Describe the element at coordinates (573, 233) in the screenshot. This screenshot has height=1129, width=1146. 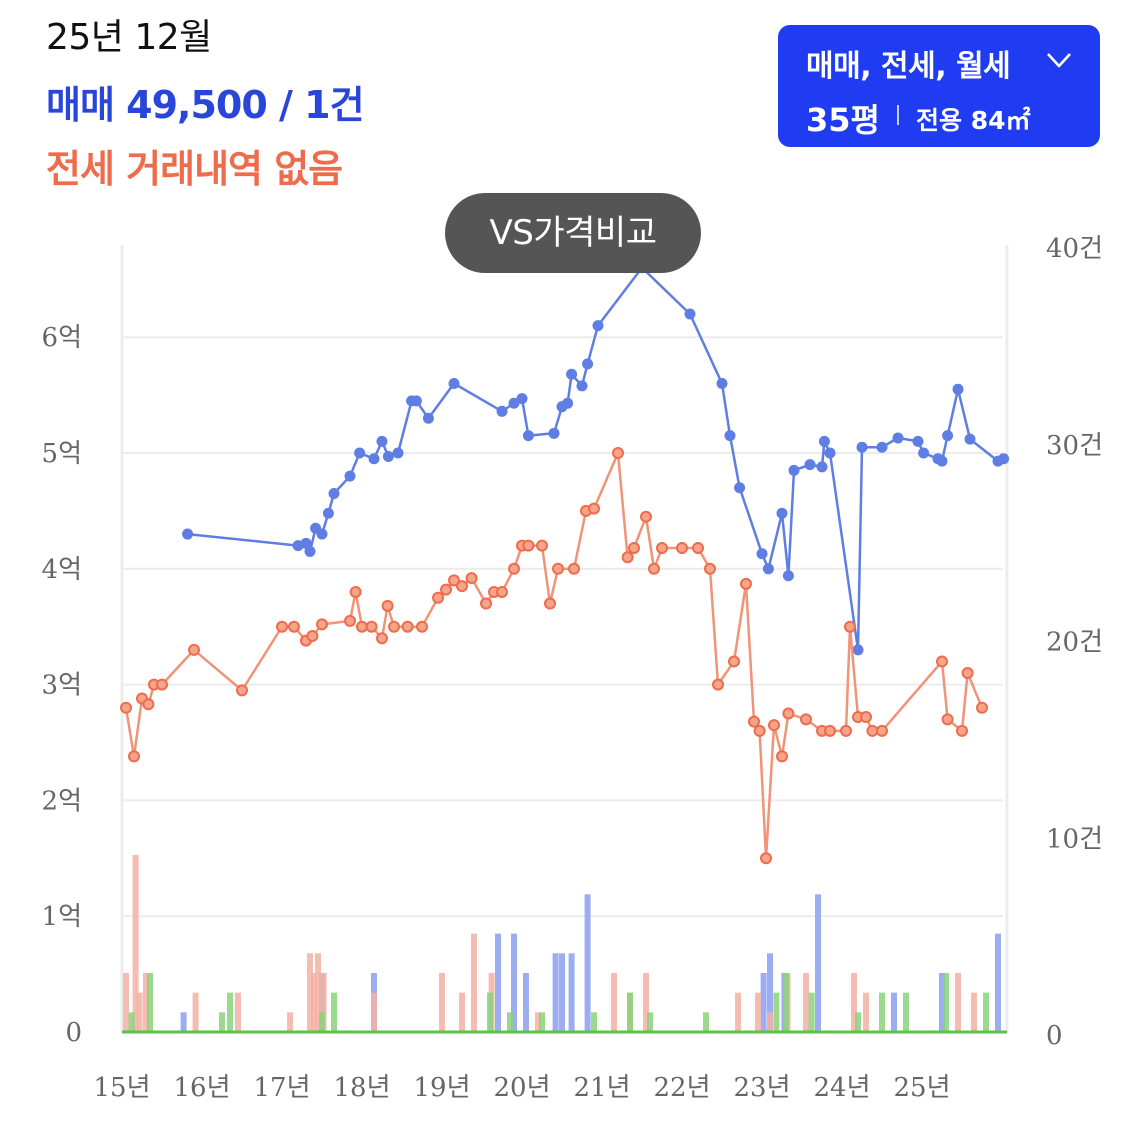
I see `vs-compare-button: VS가격비교` at that location.